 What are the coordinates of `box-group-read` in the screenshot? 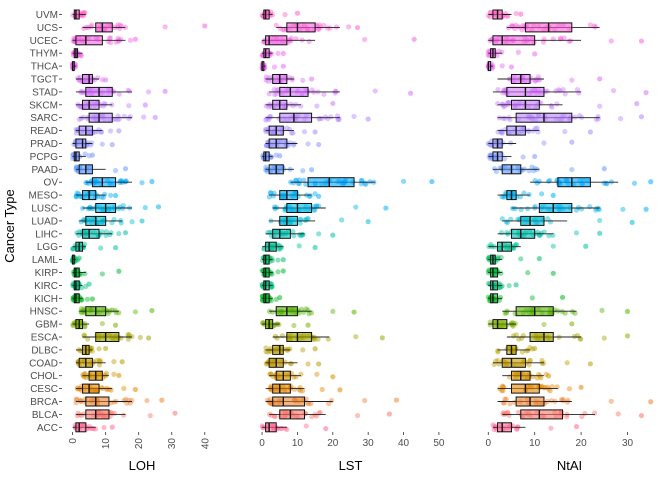 It's located at (290, 130).